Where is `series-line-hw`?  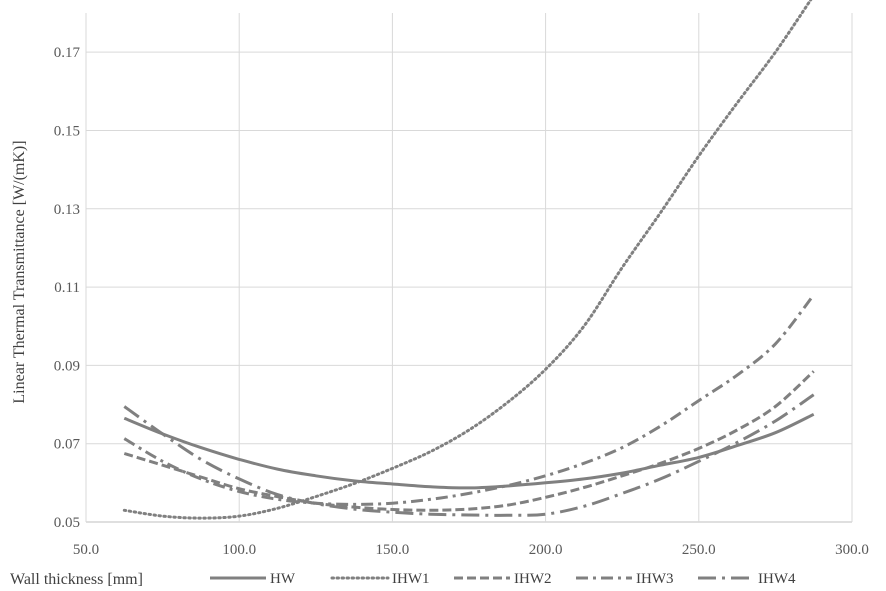
series-line-hw is located at coordinates (469, 451).